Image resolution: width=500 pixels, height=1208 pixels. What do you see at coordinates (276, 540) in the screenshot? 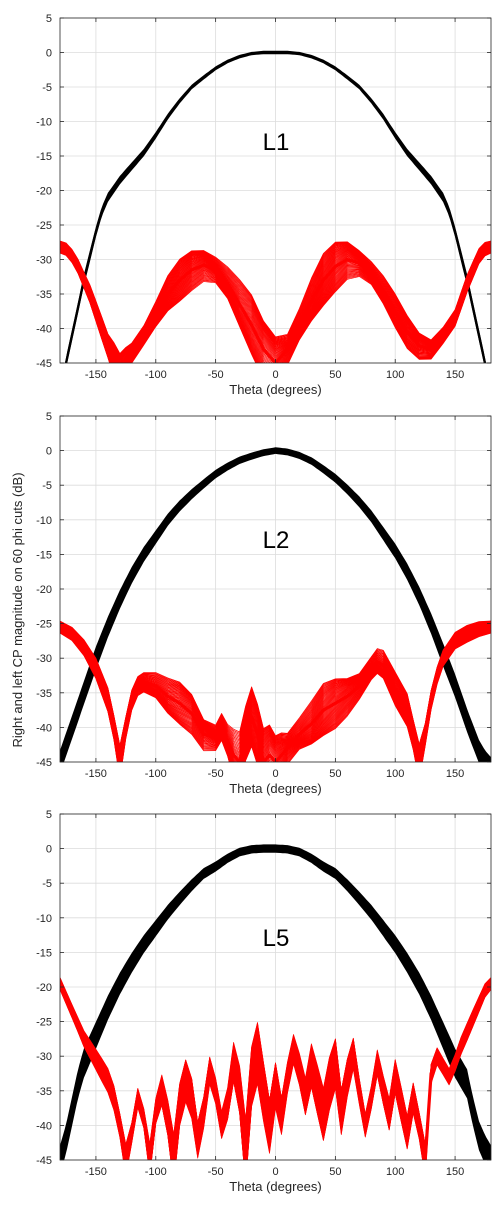
I see `panel-label: L2` at bounding box center [276, 540].